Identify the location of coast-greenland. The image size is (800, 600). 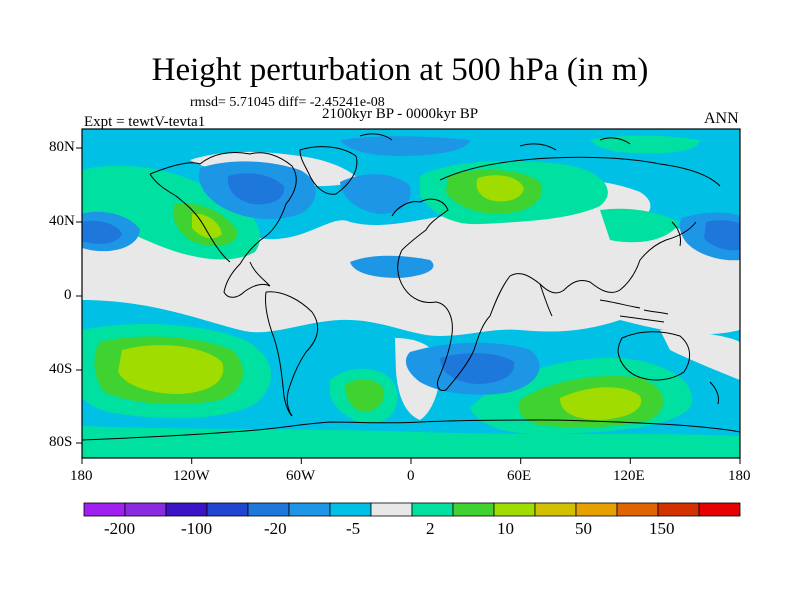
(328, 170).